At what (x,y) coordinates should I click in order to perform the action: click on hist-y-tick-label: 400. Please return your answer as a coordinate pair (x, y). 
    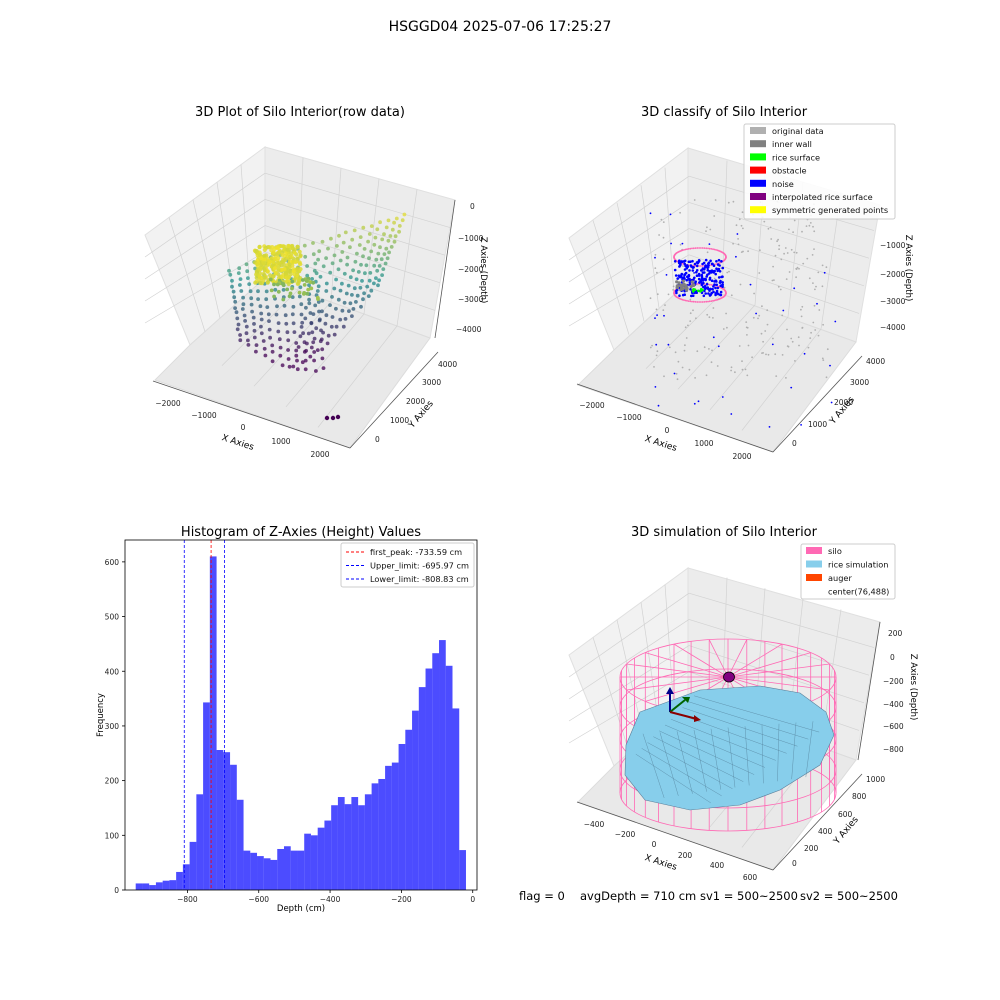
    Looking at the image, I should click on (112, 671).